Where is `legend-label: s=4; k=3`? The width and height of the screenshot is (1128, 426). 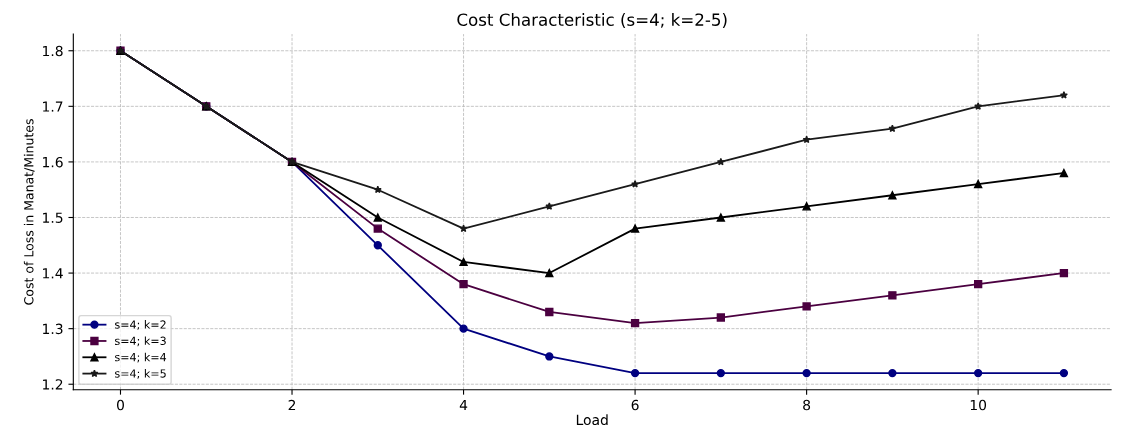
legend-label: s=4; k=3 is located at coordinates (140, 341).